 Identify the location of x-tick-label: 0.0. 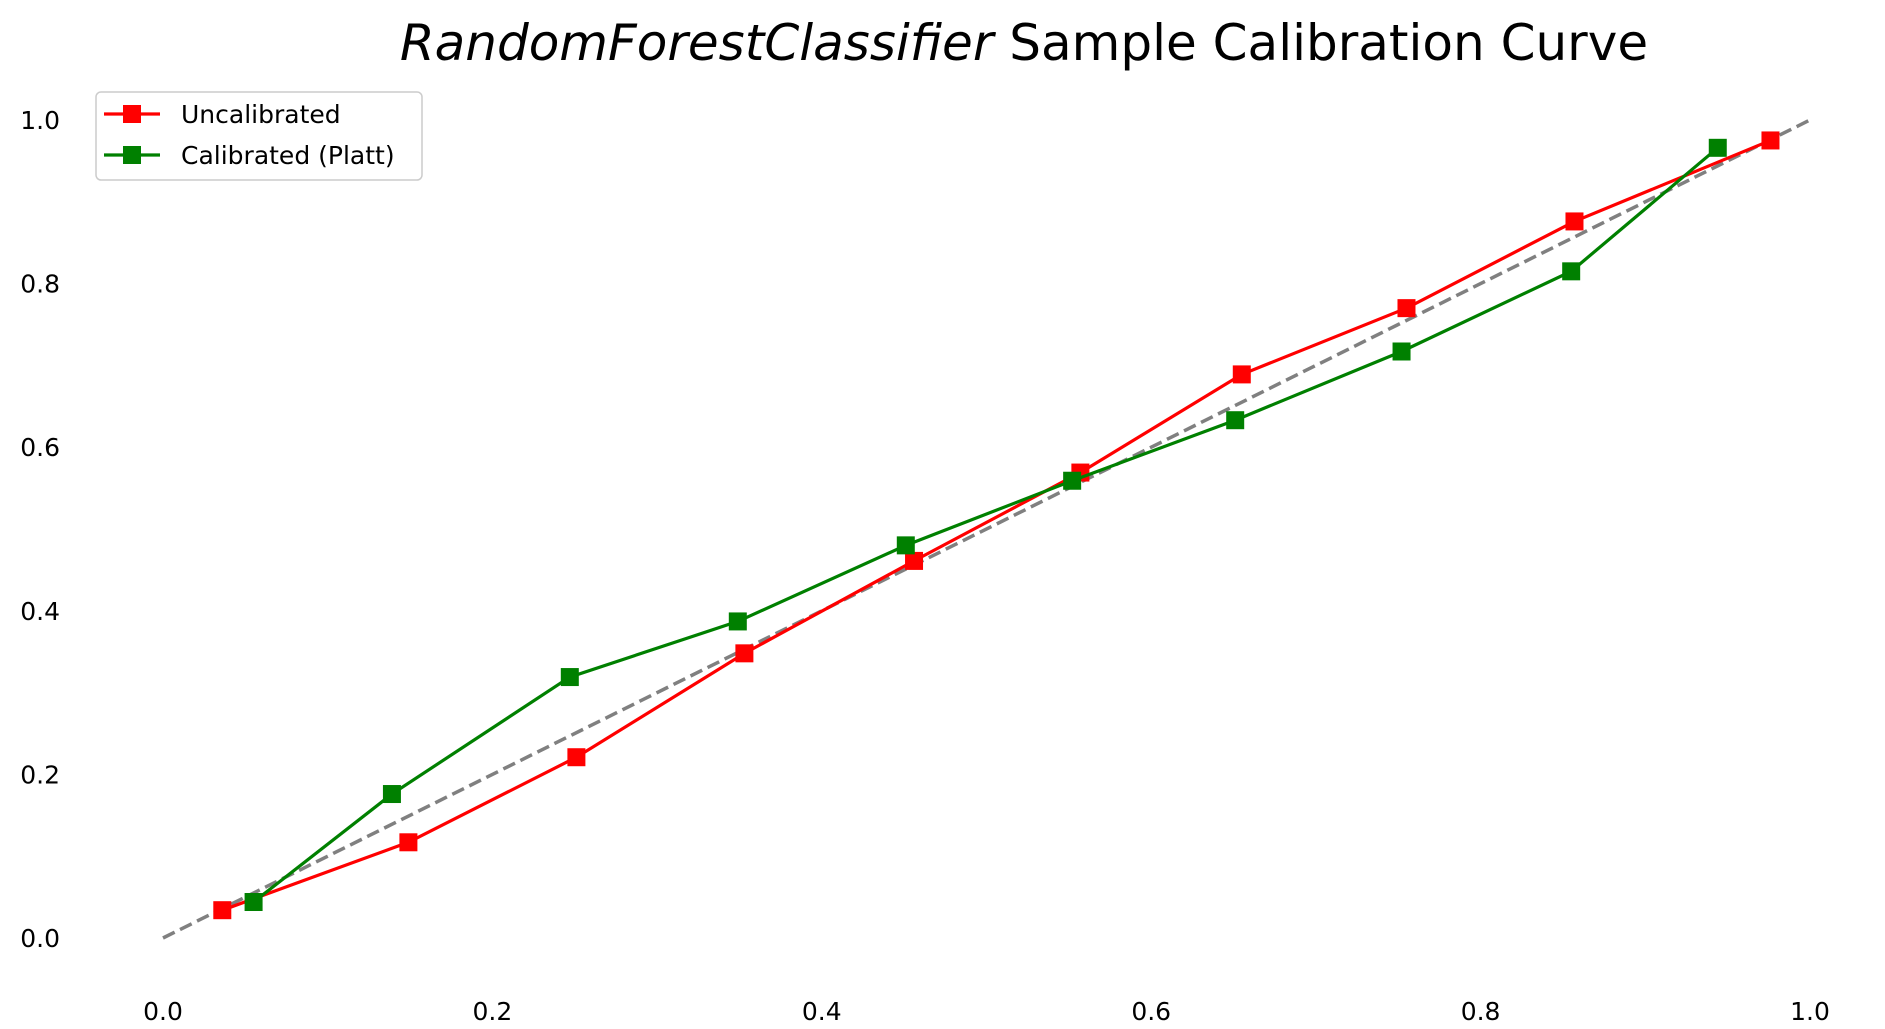
(163, 1011).